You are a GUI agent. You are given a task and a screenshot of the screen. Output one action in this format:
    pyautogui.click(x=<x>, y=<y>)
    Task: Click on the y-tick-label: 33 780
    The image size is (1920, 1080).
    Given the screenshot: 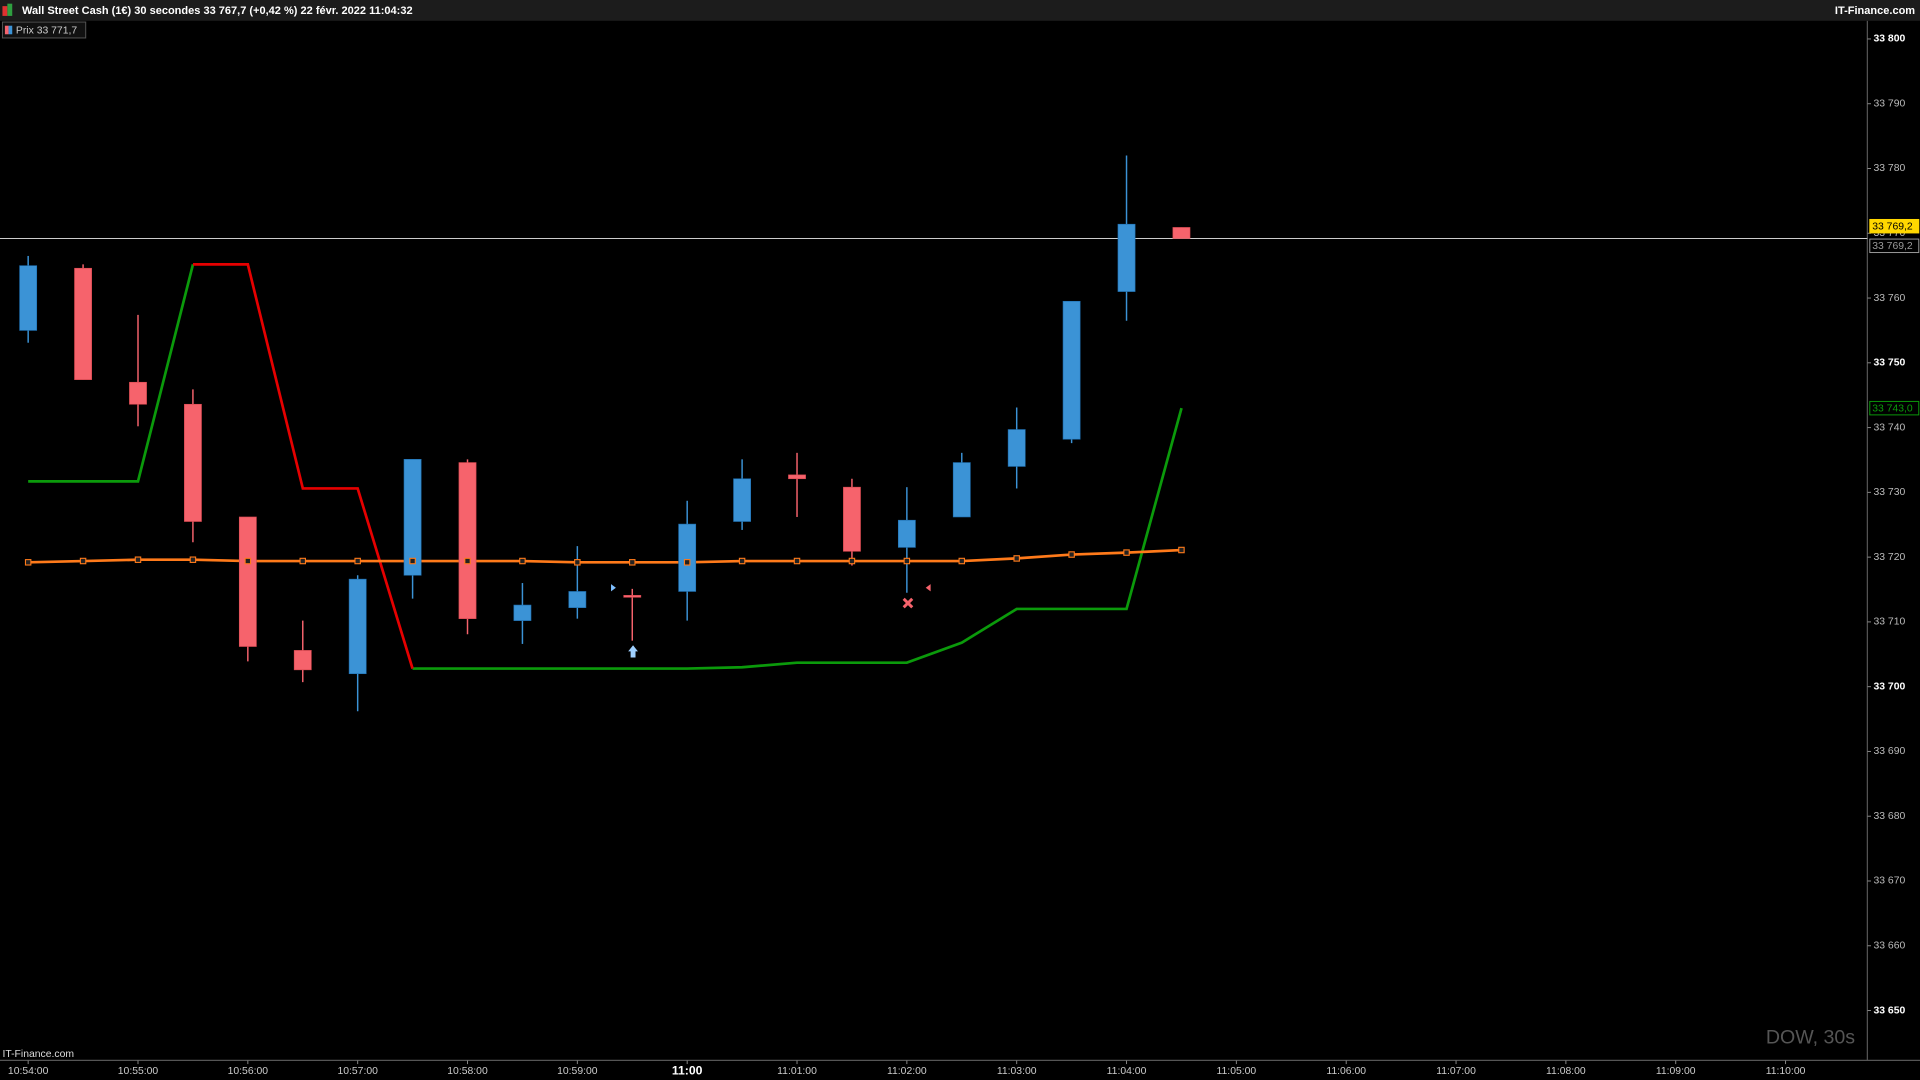 What is the action you would take?
    pyautogui.click(x=1889, y=168)
    